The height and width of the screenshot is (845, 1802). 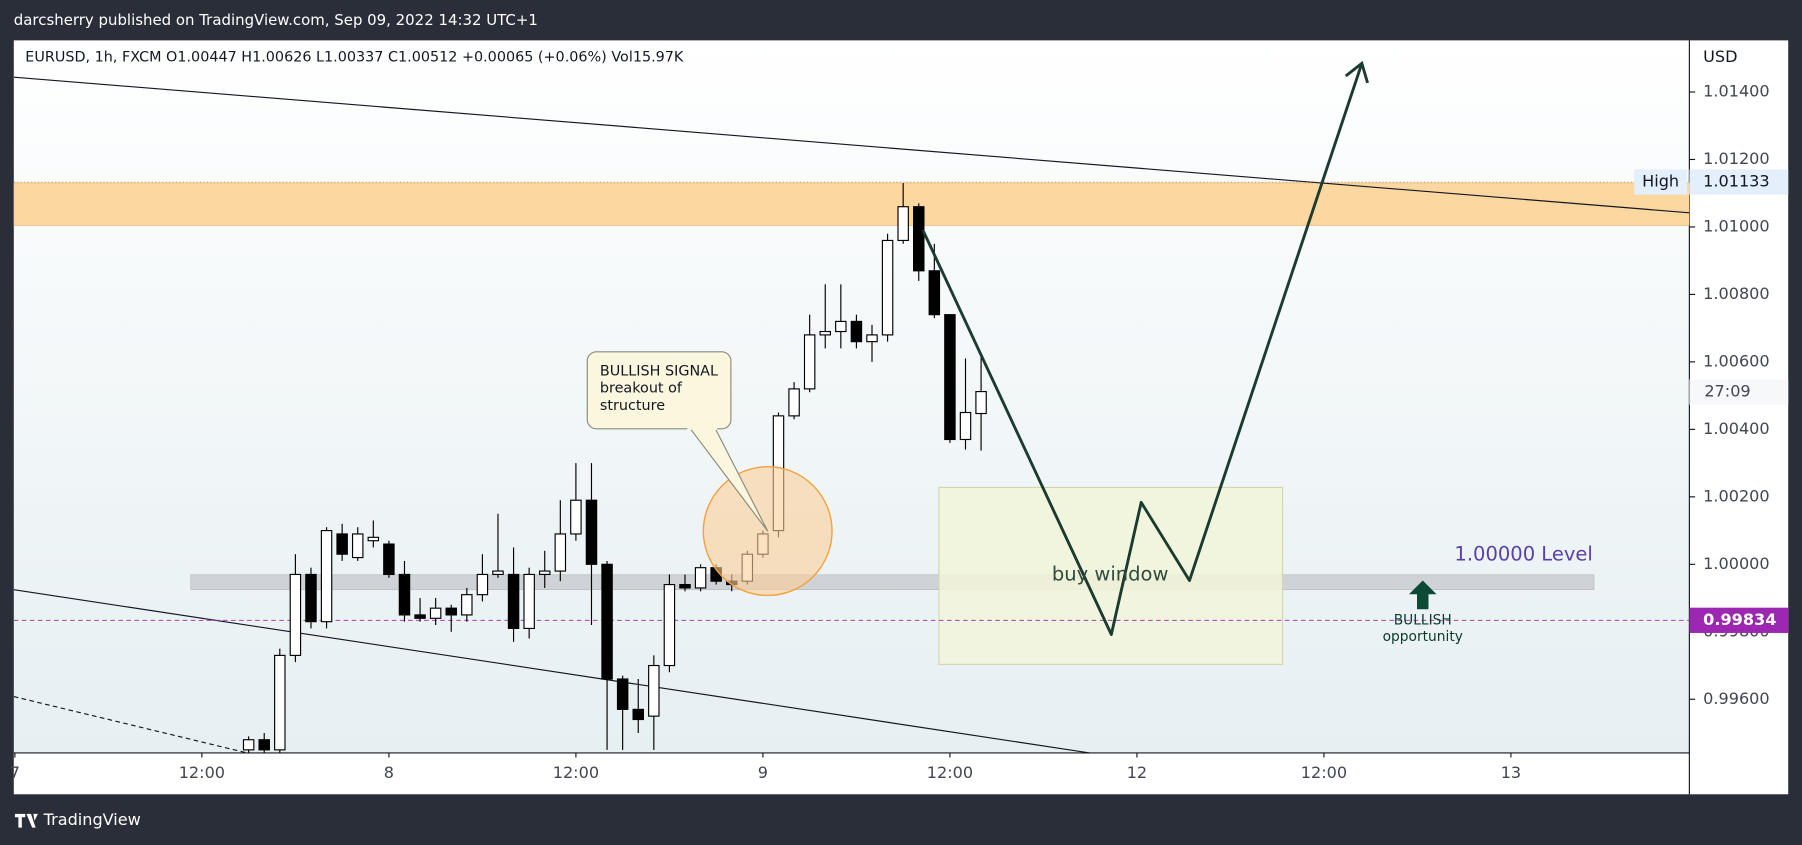 What do you see at coordinates (1736, 428) in the screenshot?
I see `y-tick-label: 1.00400` at bounding box center [1736, 428].